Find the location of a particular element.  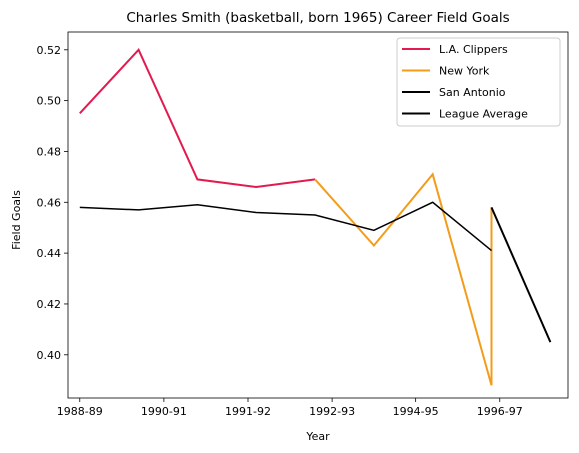

legend-label: League Average is located at coordinates (483, 114).